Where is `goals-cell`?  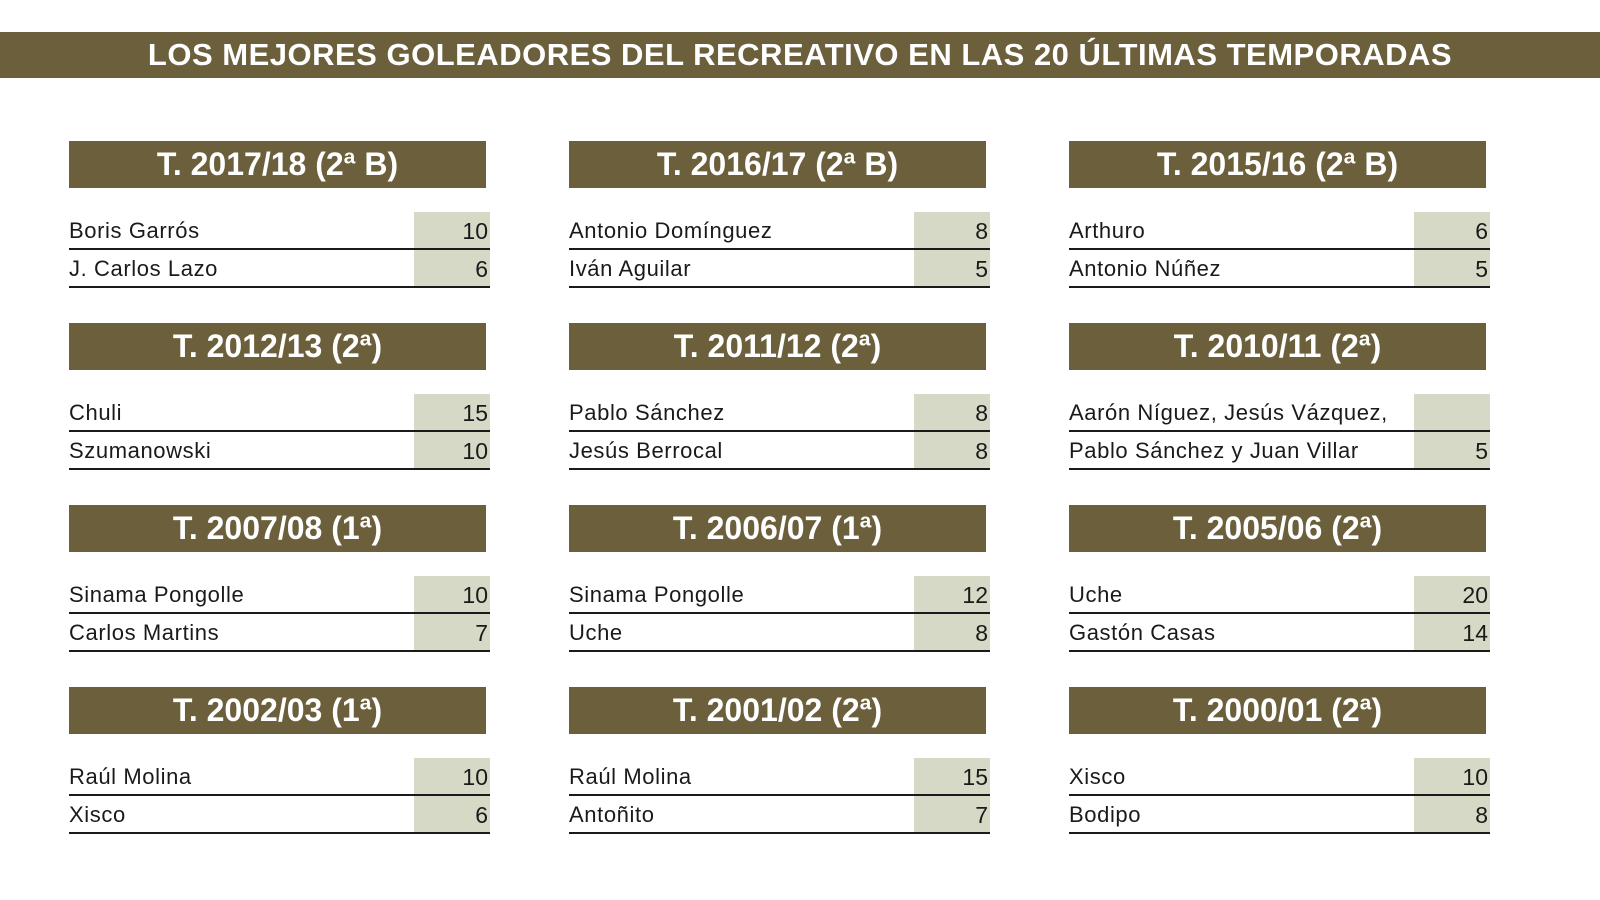 goals-cell is located at coordinates (1452, 412).